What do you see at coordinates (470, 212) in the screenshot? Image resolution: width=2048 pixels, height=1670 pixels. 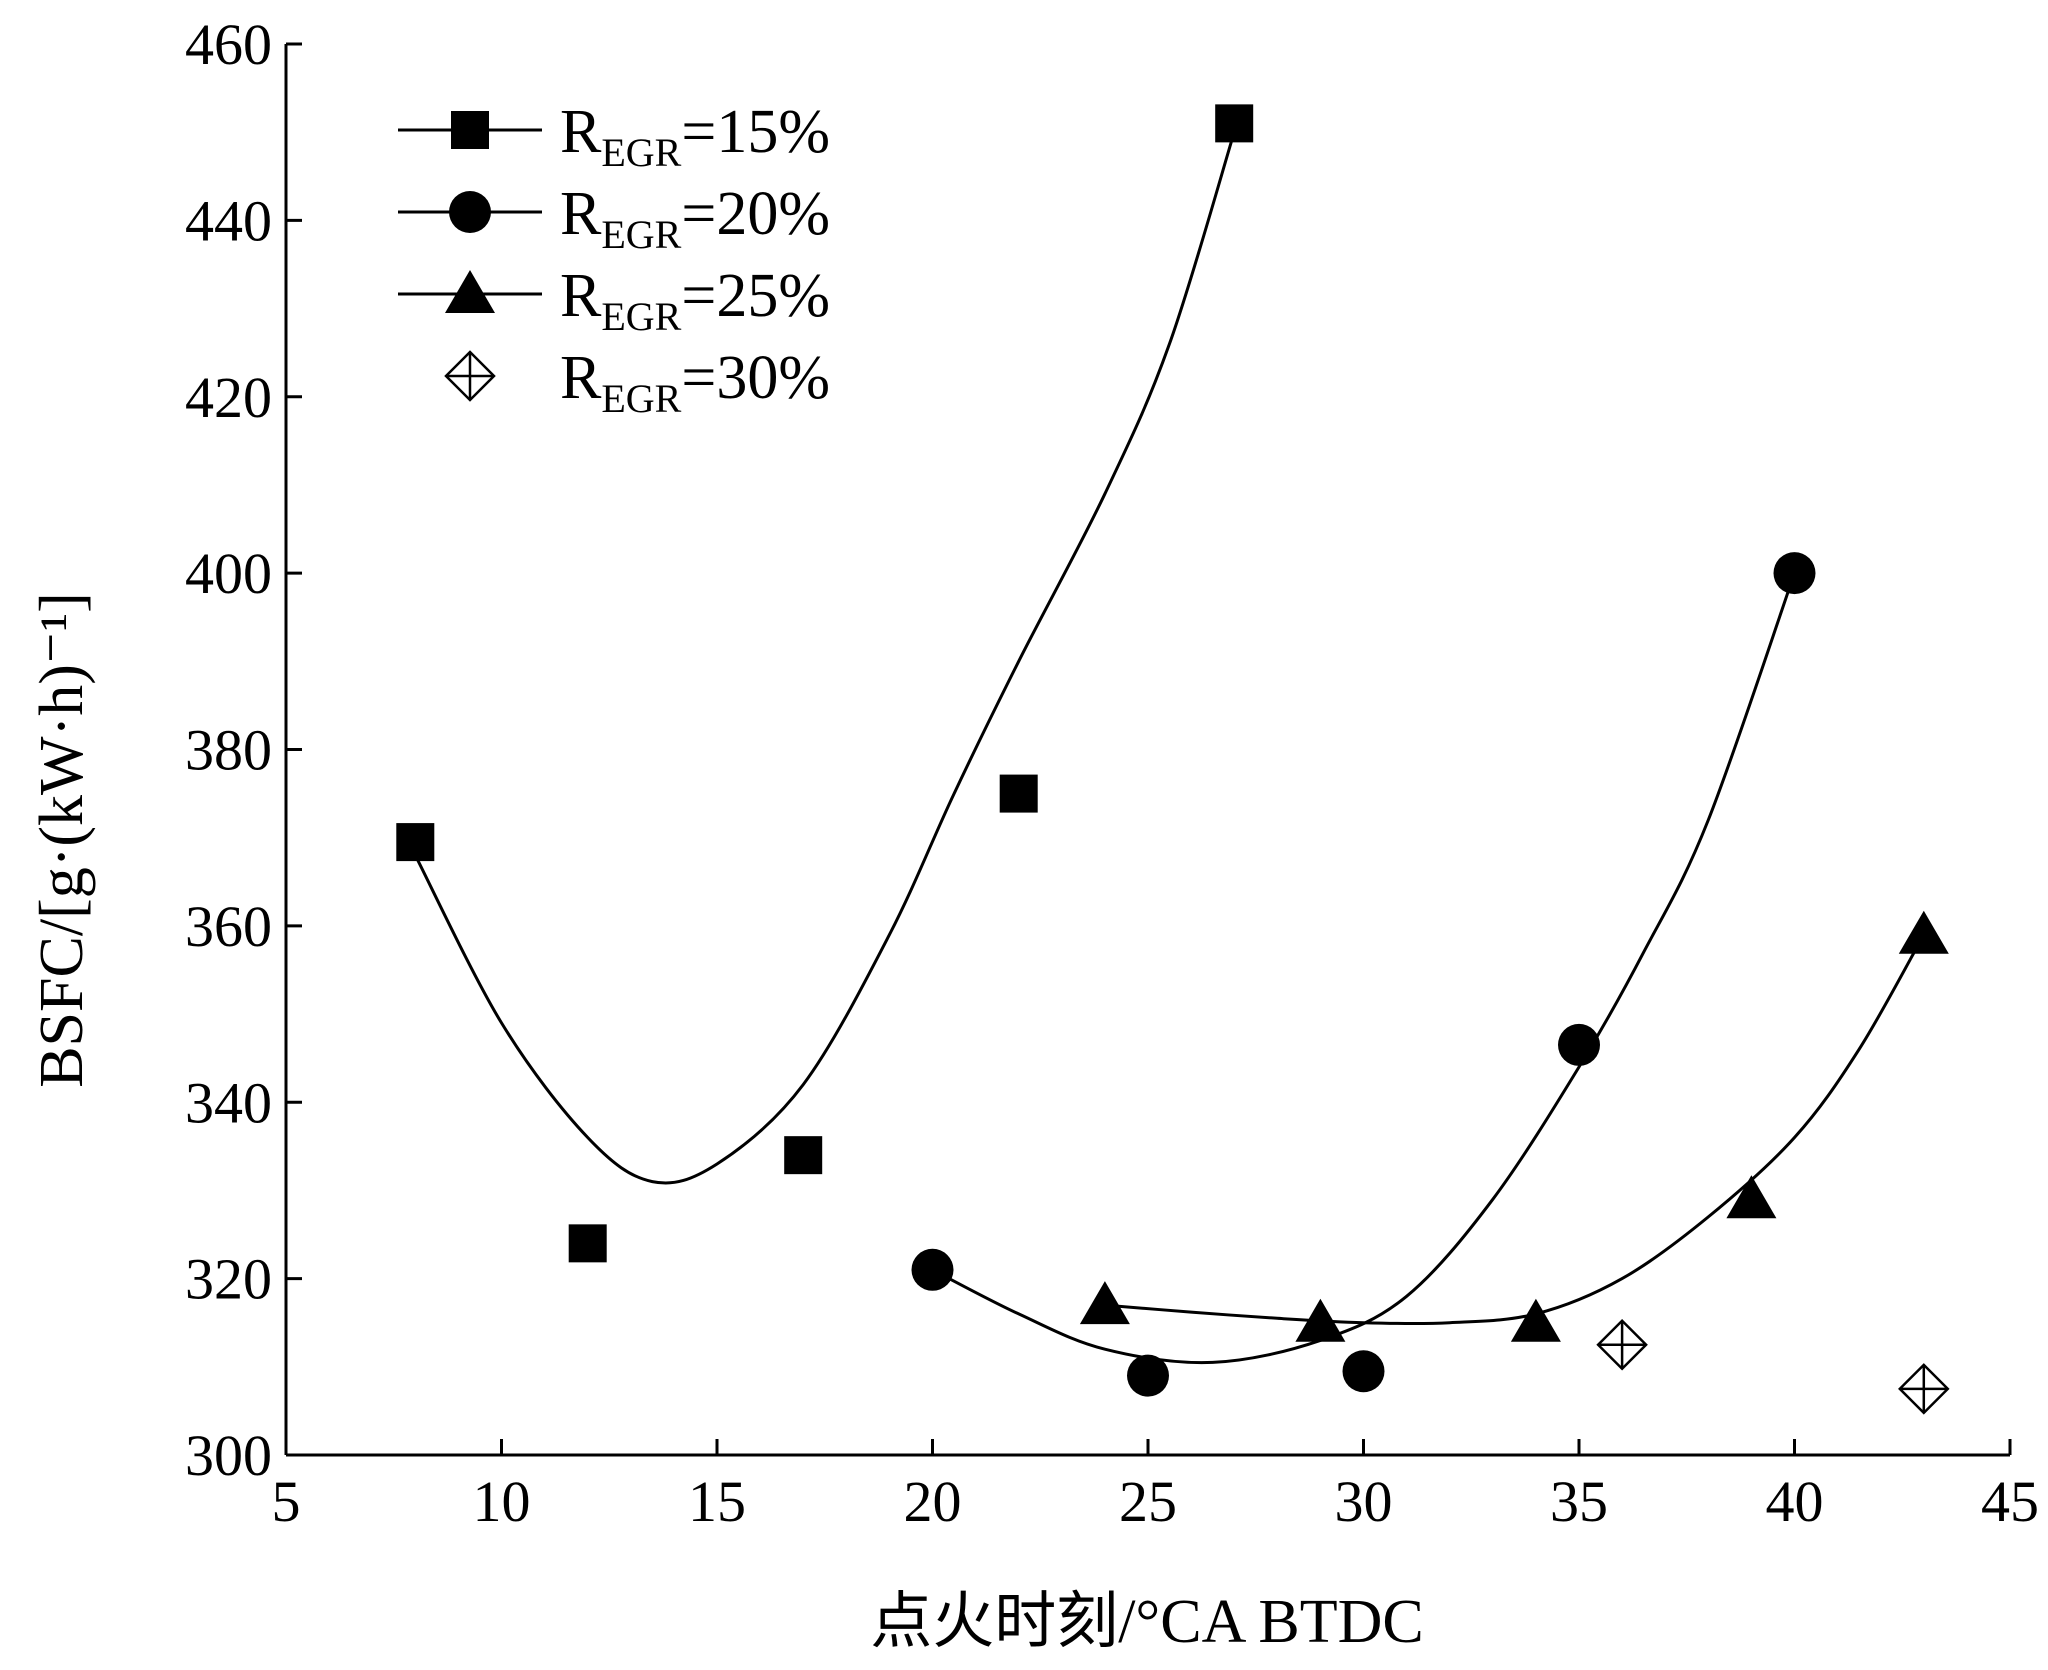 I see `legend-marker-circle` at bounding box center [470, 212].